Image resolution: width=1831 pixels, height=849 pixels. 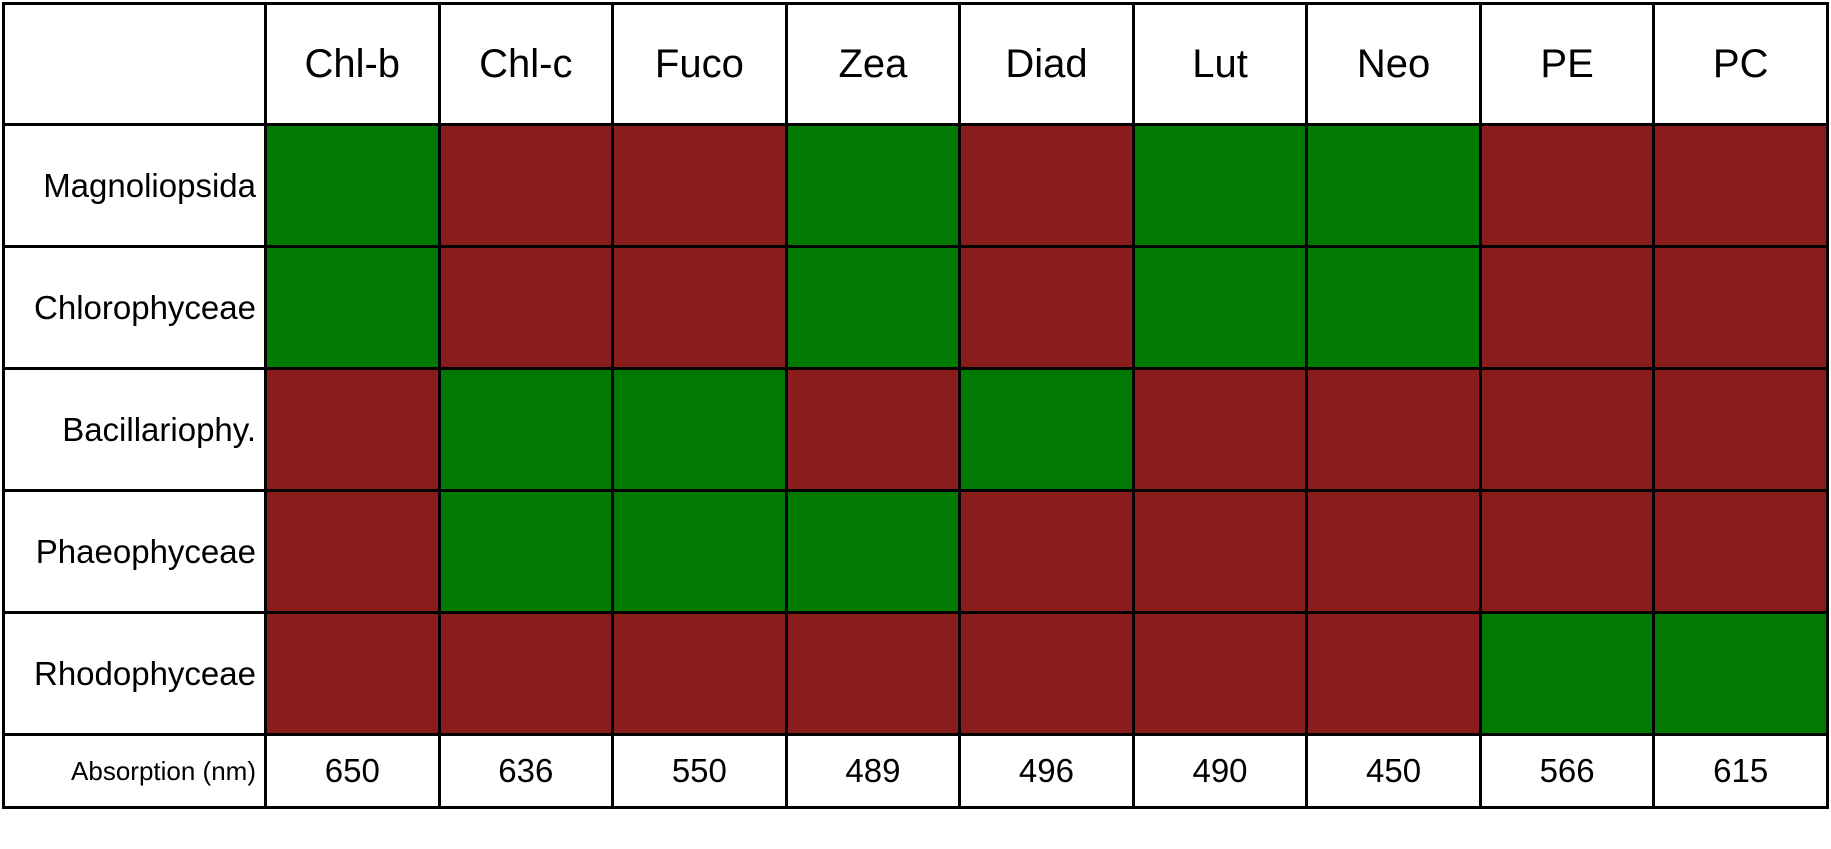 I want to click on absorption-value: 450, so click(x=1393, y=771).